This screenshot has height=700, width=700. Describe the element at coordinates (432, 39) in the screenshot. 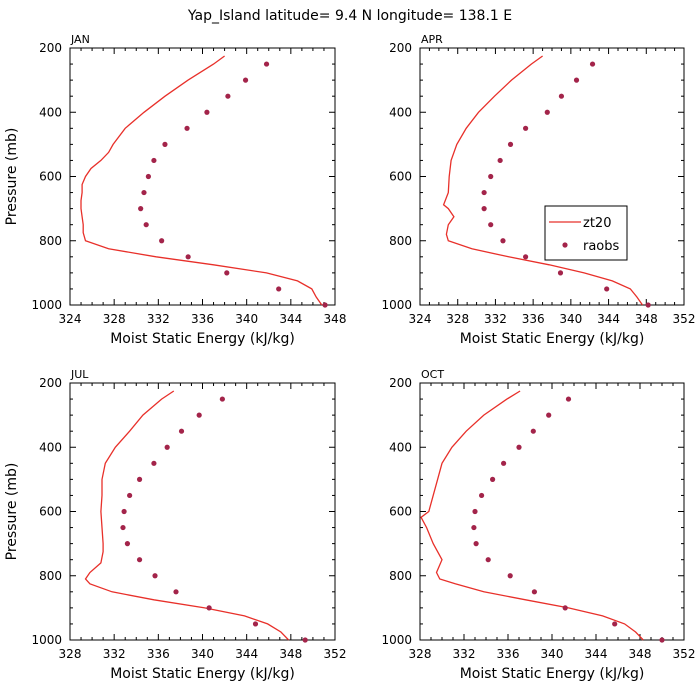

I see `panel-label: APR` at that location.